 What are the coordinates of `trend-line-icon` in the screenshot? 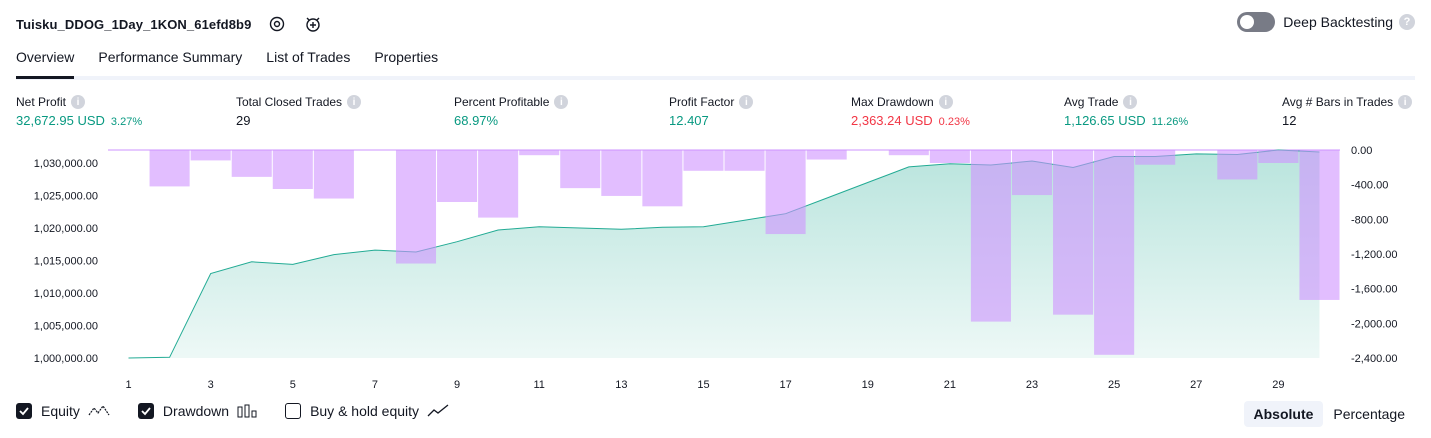 It's located at (438, 411).